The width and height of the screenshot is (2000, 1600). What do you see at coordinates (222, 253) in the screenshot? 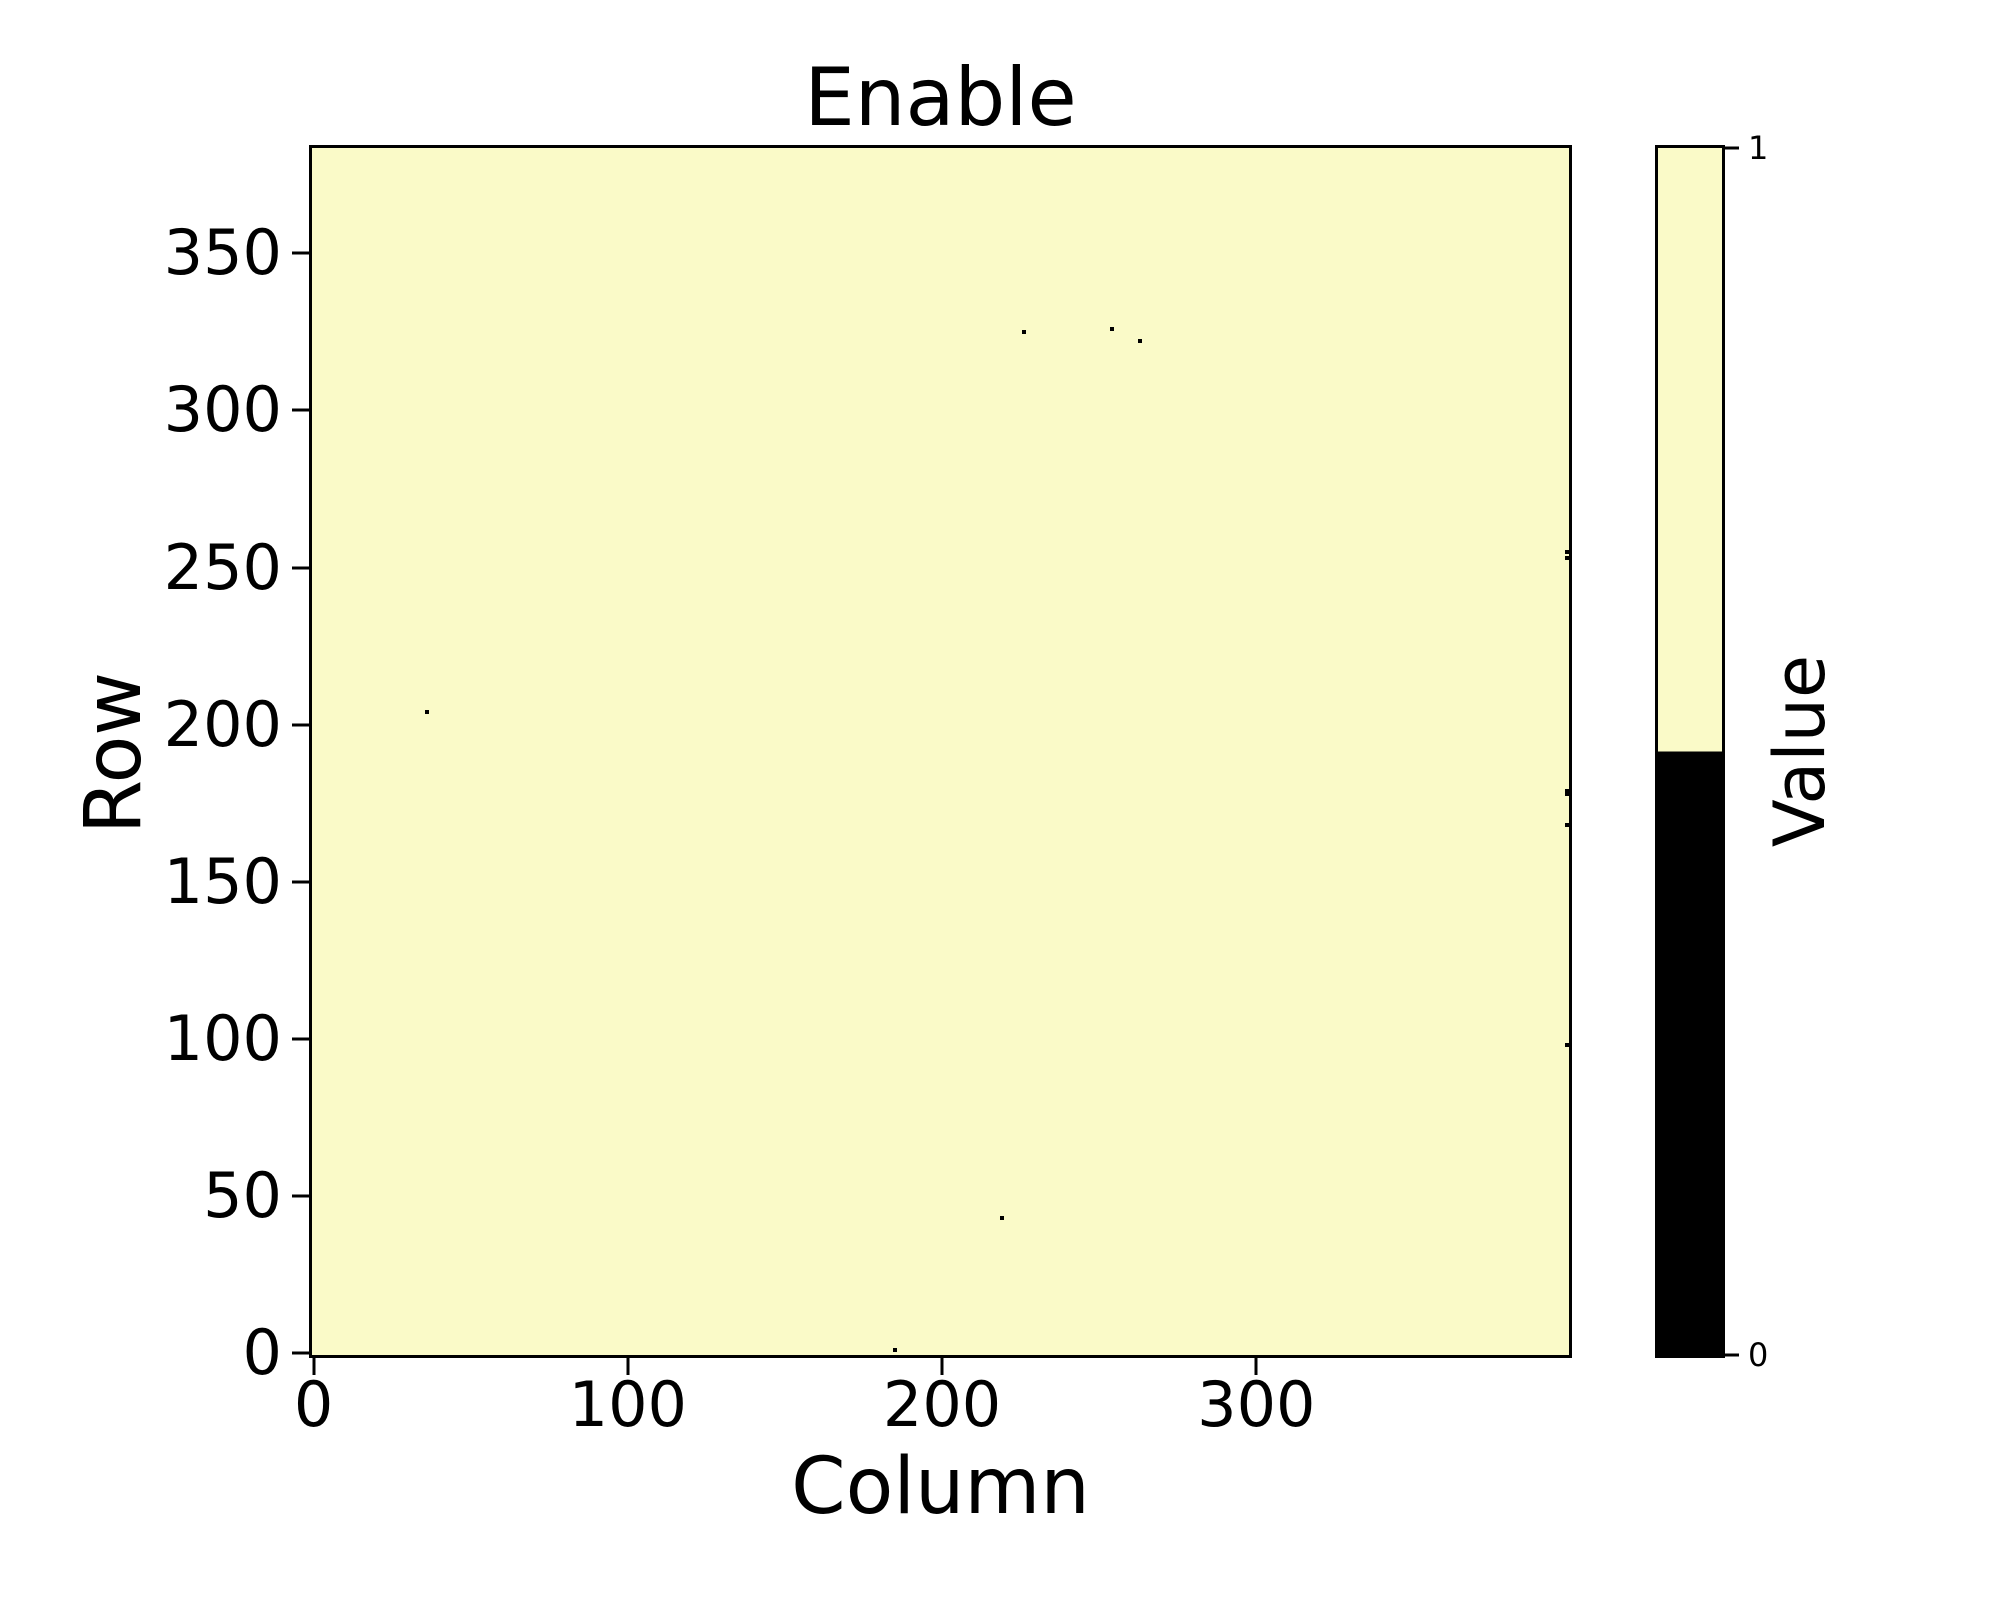
I see `y-tick-label: 350` at bounding box center [222, 253].